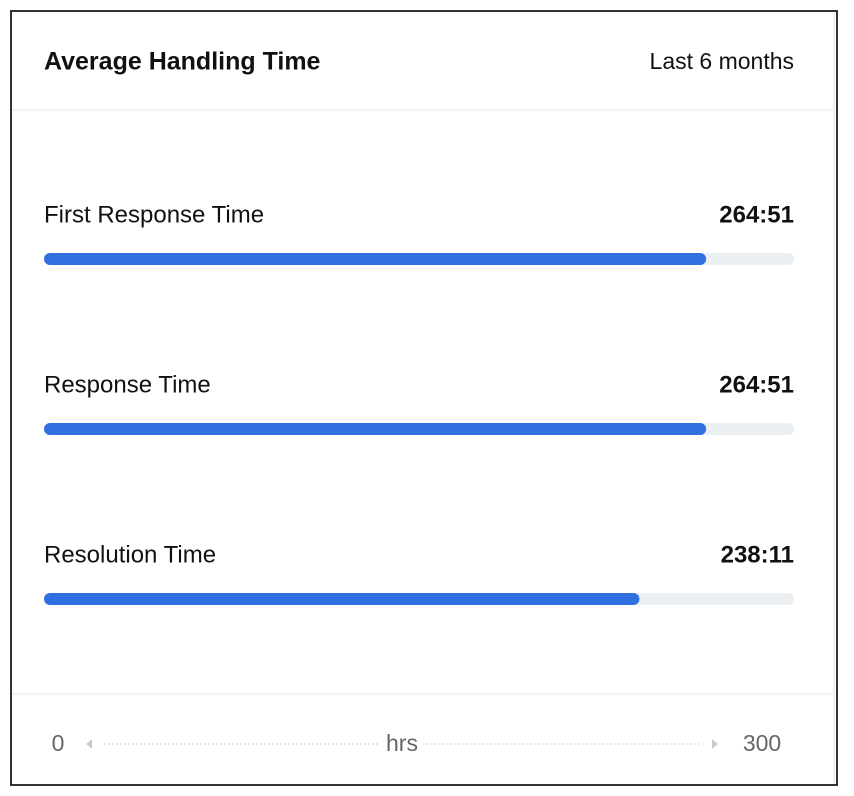  Describe the element at coordinates (762, 743) in the screenshot. I see `x-tick-label: 300` at that location.